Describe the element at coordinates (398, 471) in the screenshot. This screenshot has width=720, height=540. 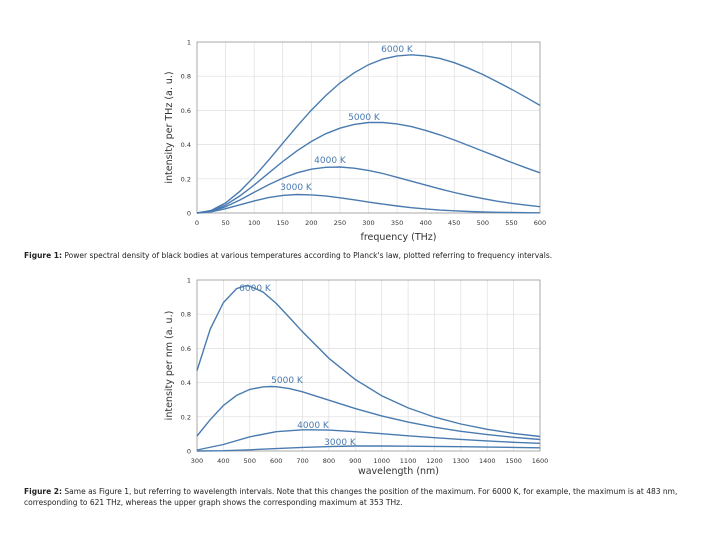
I see `x-axis-title: wavelength (nm)` at that location.